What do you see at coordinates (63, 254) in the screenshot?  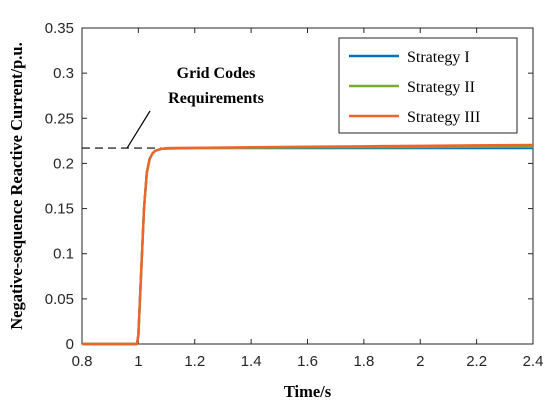 I see `y-tick-label: 0.1` at bounding box center [63, 254].